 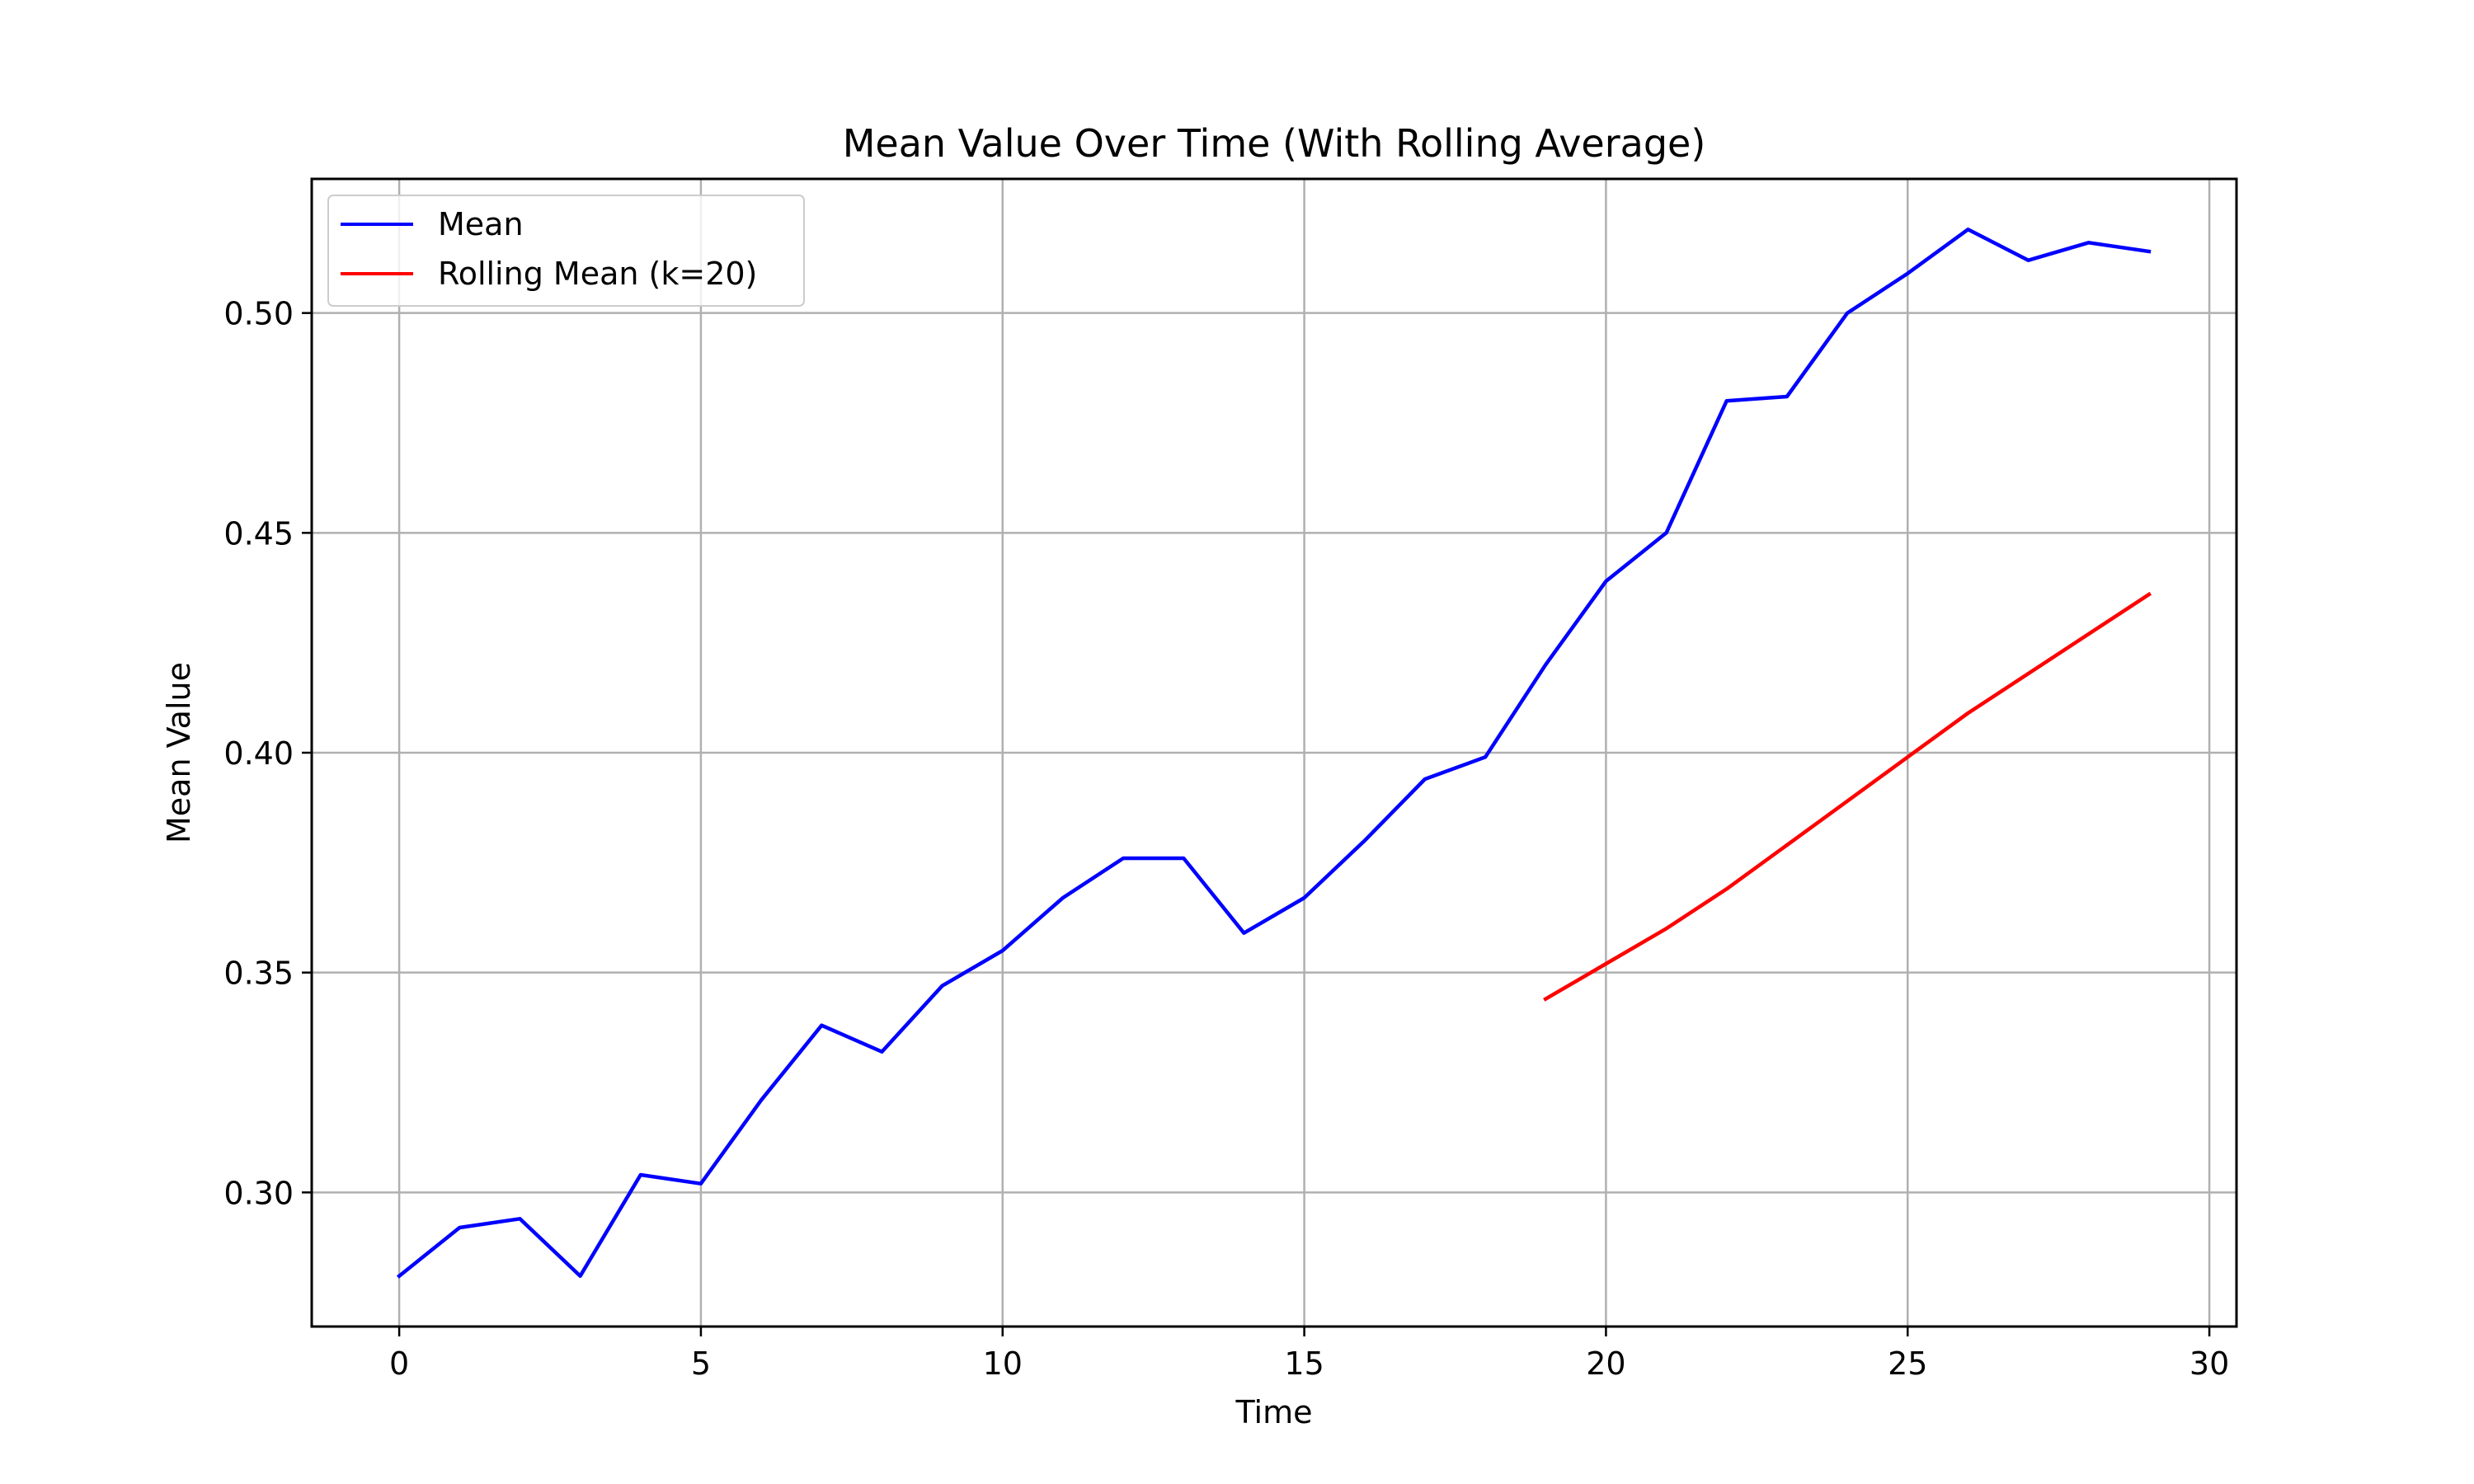 What do you see at coordinates (1304, 1363) in the screenshot?
I see `x-tick-label: 15` at bounding box center [1304, 1363].